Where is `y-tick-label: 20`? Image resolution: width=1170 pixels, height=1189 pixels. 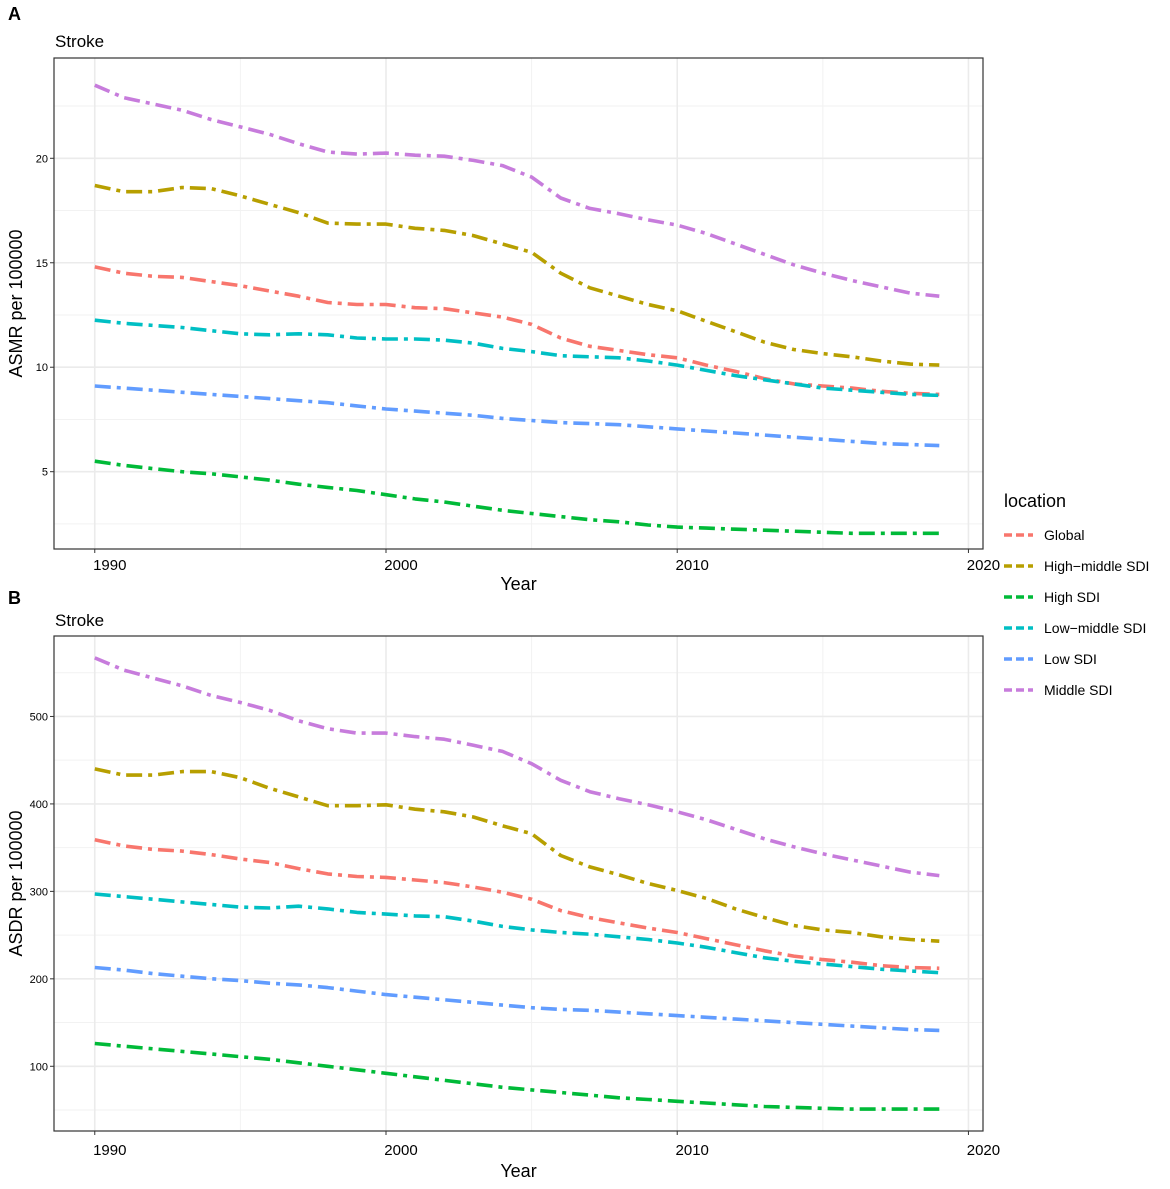 y-tick-label: 20 is located at coordinates (42, 159).